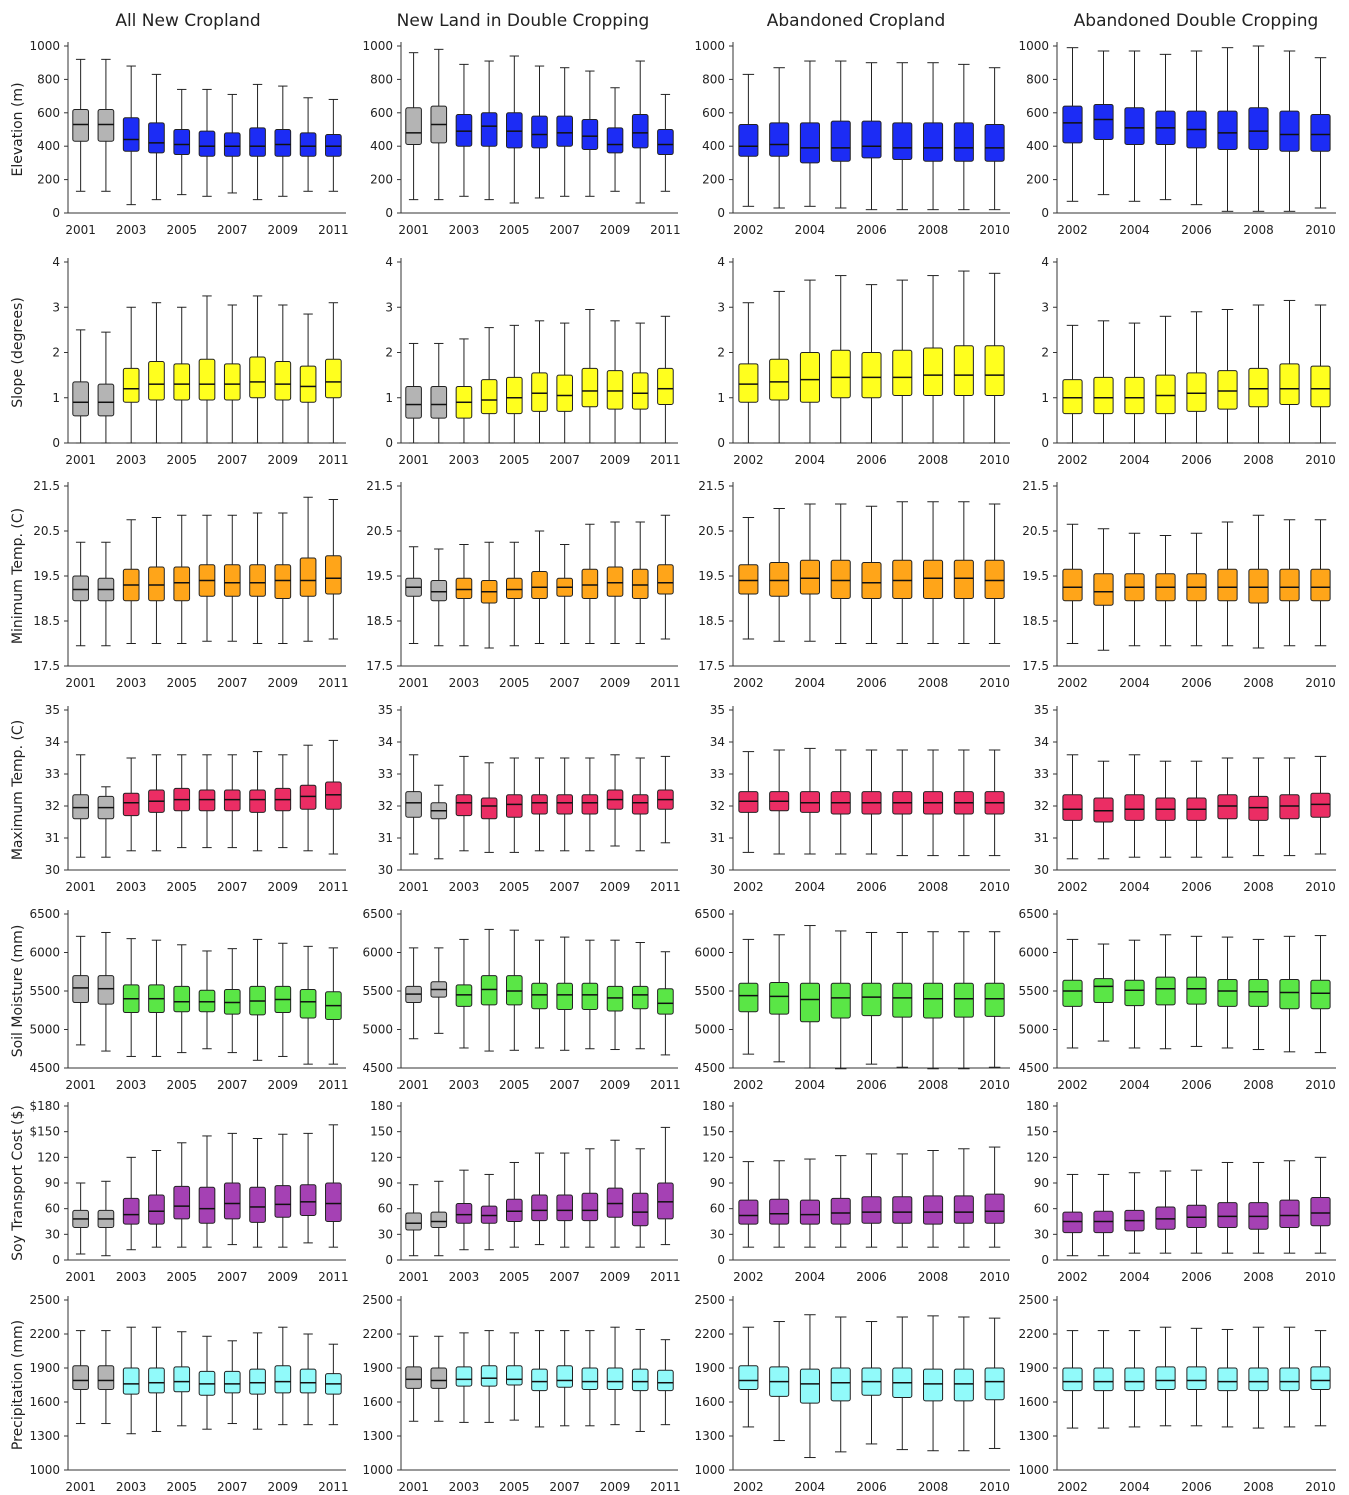 This screenshot has height=1495, width=1349. Describe the element at coordinates (1196, 1277) in the screenshot. I see `x-tick-label: 2006` at that location.